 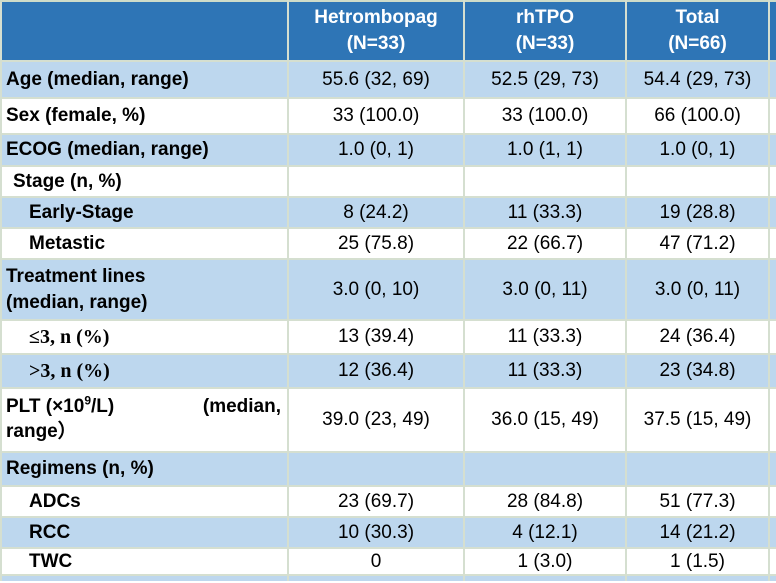 I want to click on row-le3-lines-hetrombopag: 13 (39.4), so click(x=376, y=337).